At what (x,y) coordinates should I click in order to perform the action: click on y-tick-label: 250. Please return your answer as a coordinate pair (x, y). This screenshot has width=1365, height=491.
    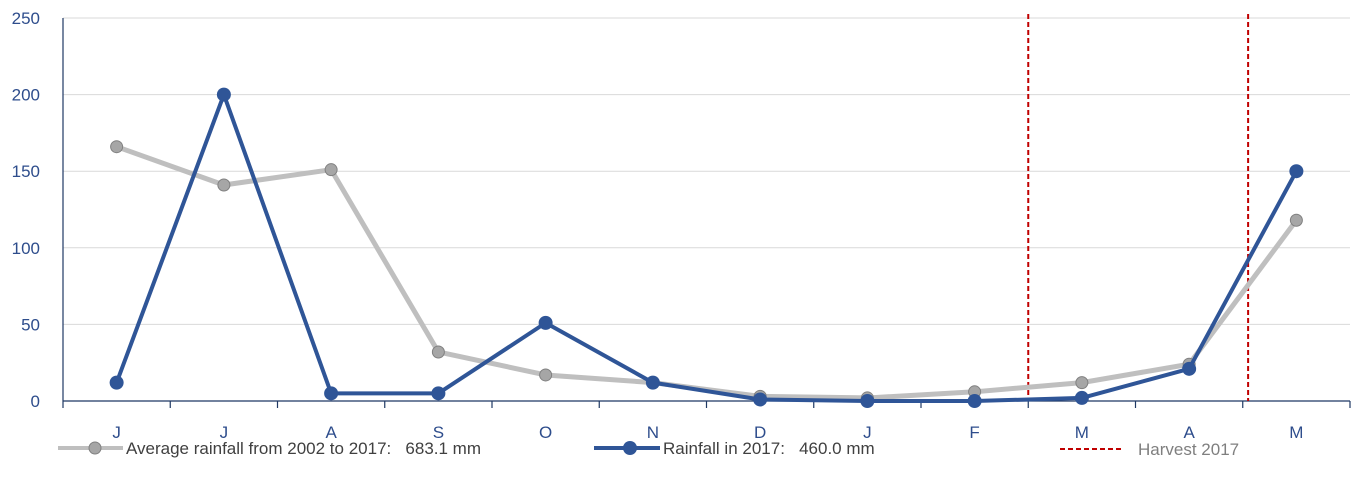
    Looking at the image, I should click on (26, 18).